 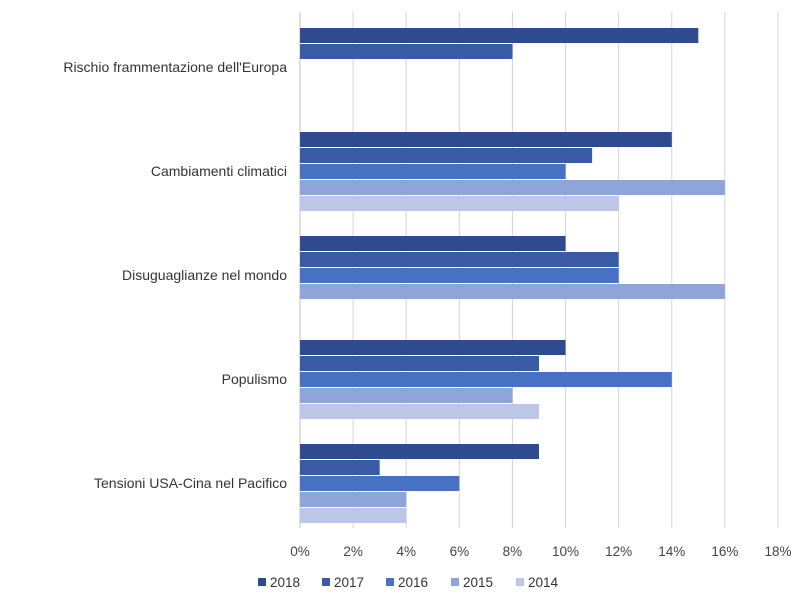 What do you see at coordinates (204, 275) in the screenshot?
I see `category-label: Disuguaglianze nel mondo` at bounding box center [204, 275].